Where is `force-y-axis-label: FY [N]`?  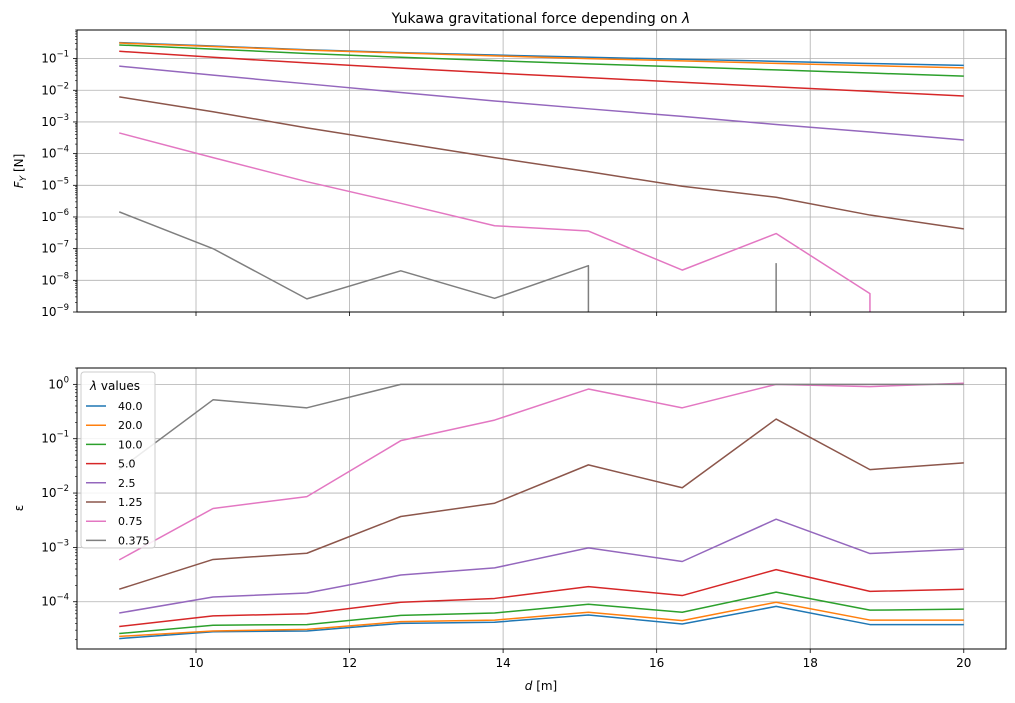 force-y-axis-label: FY [N] is located at coordinates (20, 171).